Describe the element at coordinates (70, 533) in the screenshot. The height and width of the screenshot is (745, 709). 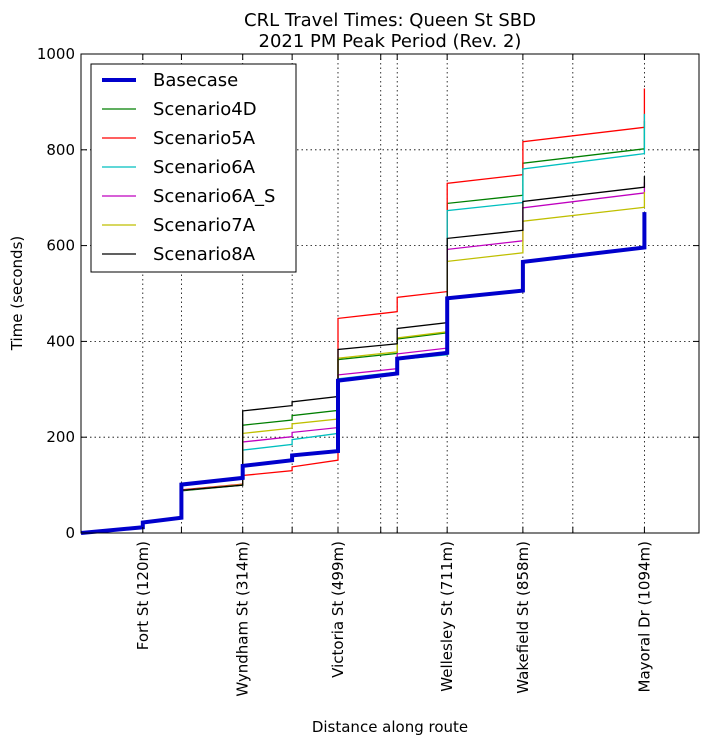
I see `y-tick-label: 0` at that location.